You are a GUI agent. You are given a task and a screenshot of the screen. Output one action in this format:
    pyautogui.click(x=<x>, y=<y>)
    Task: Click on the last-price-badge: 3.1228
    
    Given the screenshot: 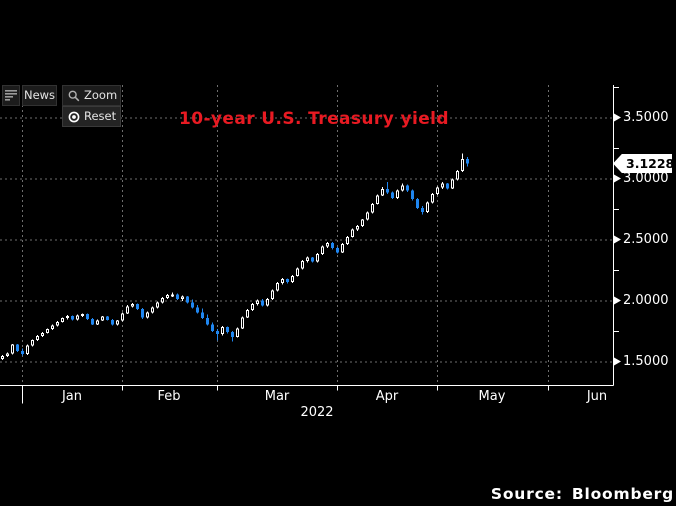 What is the action you would take?
    pyautogui.click(x=642, y=163)
    